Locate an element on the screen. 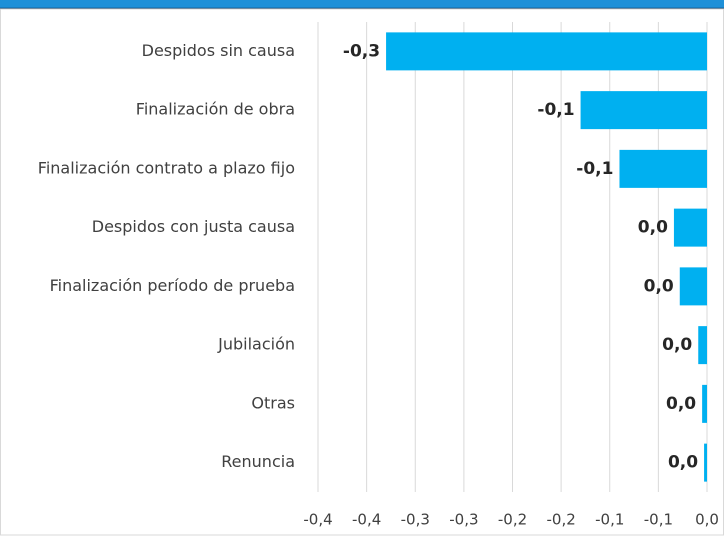 This screenshot has width=724, height=536. y-tick-label: Otras is located at coordinates (273, 402).